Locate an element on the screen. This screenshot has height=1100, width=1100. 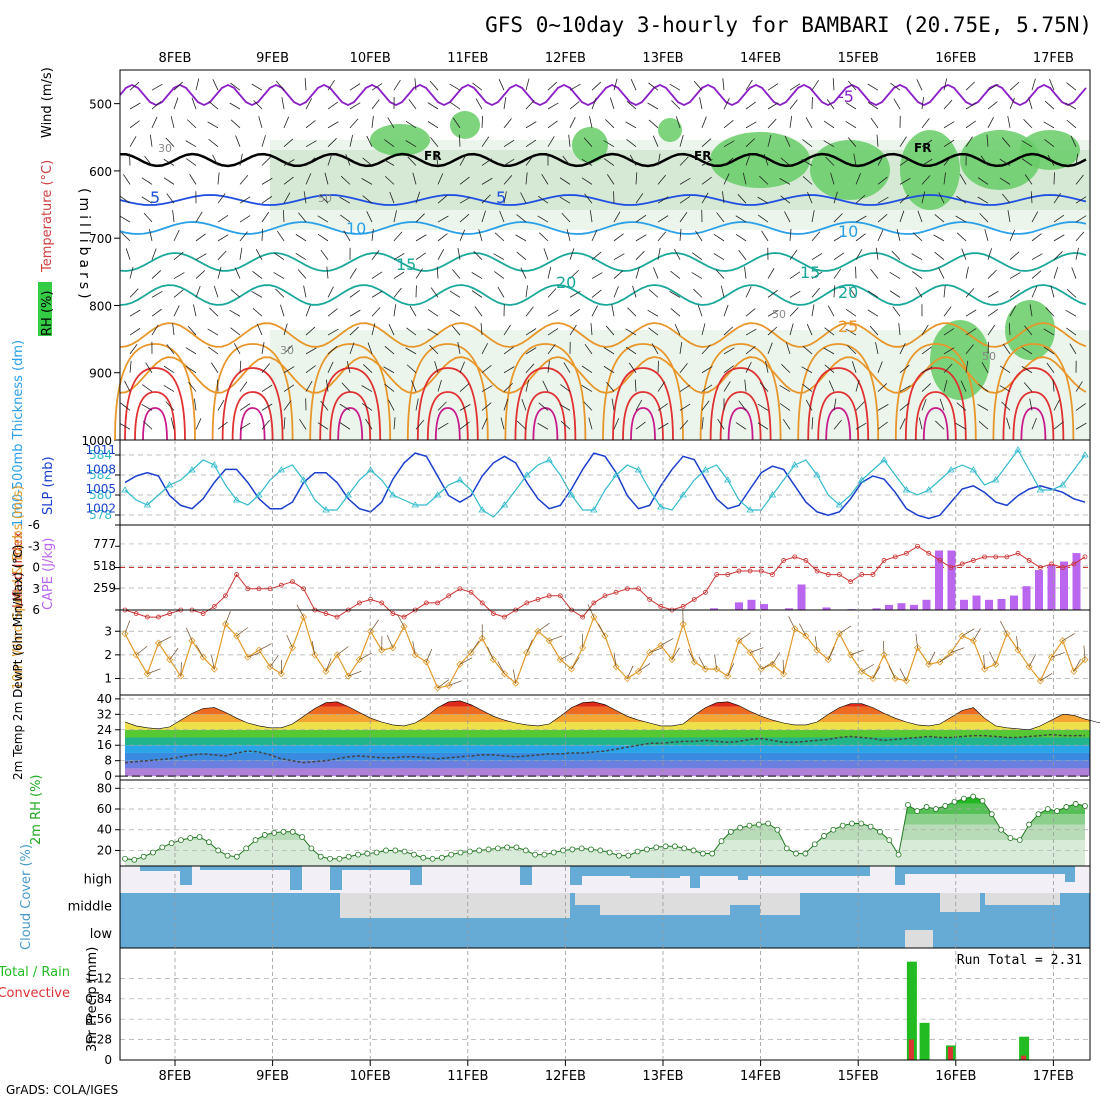
warm-dome-contour is located at coordinates (643, 392).